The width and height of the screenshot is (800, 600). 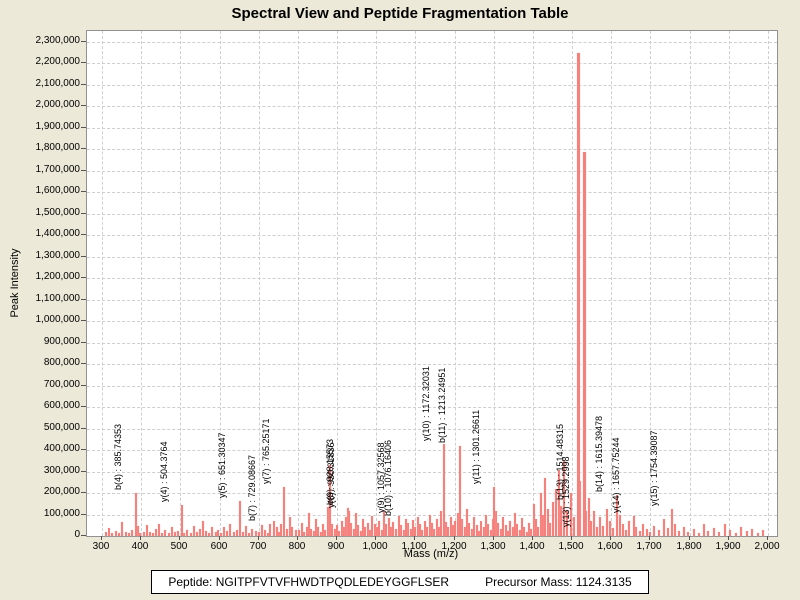 I want to click on x-tick-label: 2,000, so click(x=767, y=546).